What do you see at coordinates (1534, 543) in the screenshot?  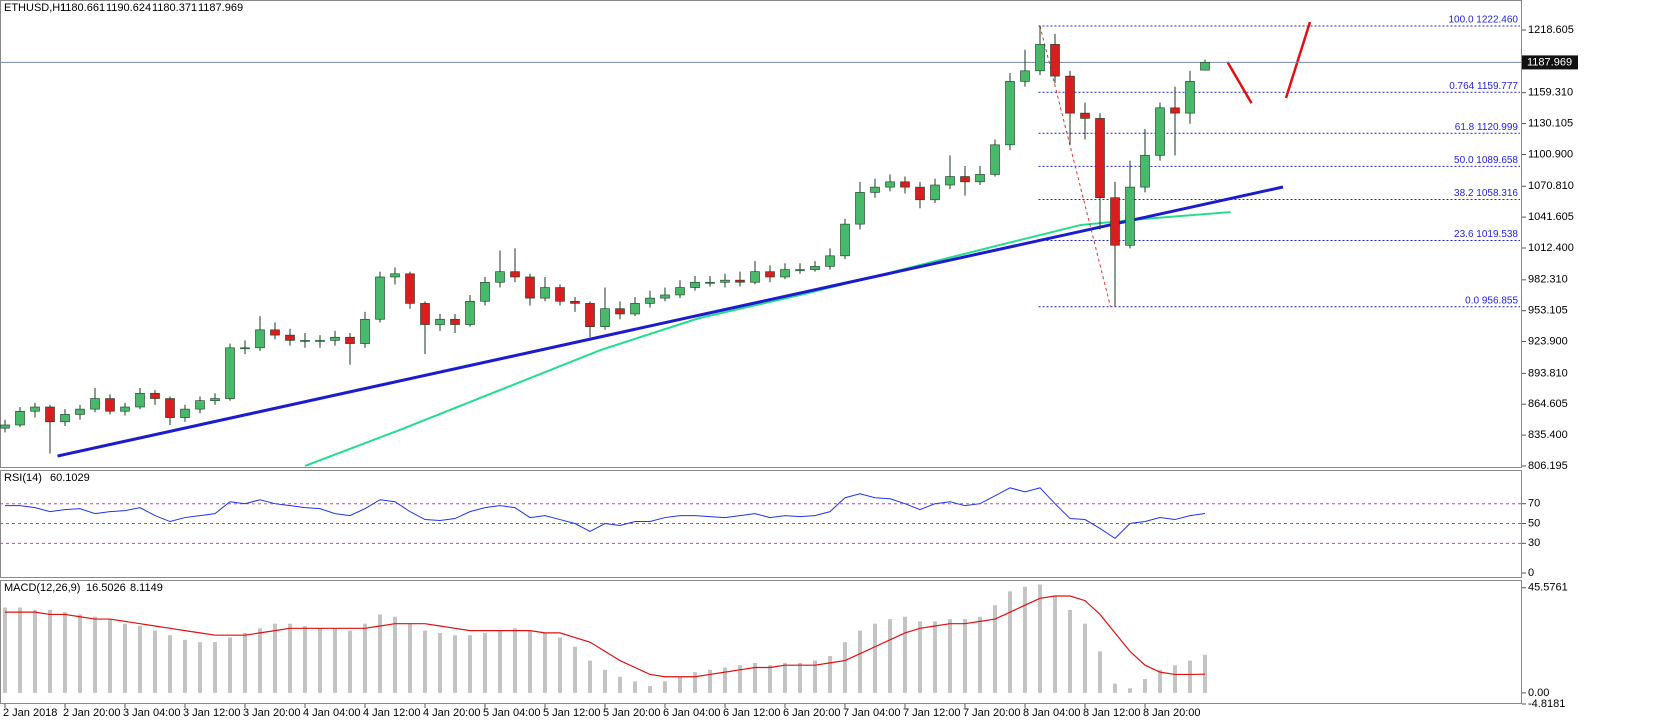 I see `rsi-tick-label: 30` at bounding box center [1534, 543].